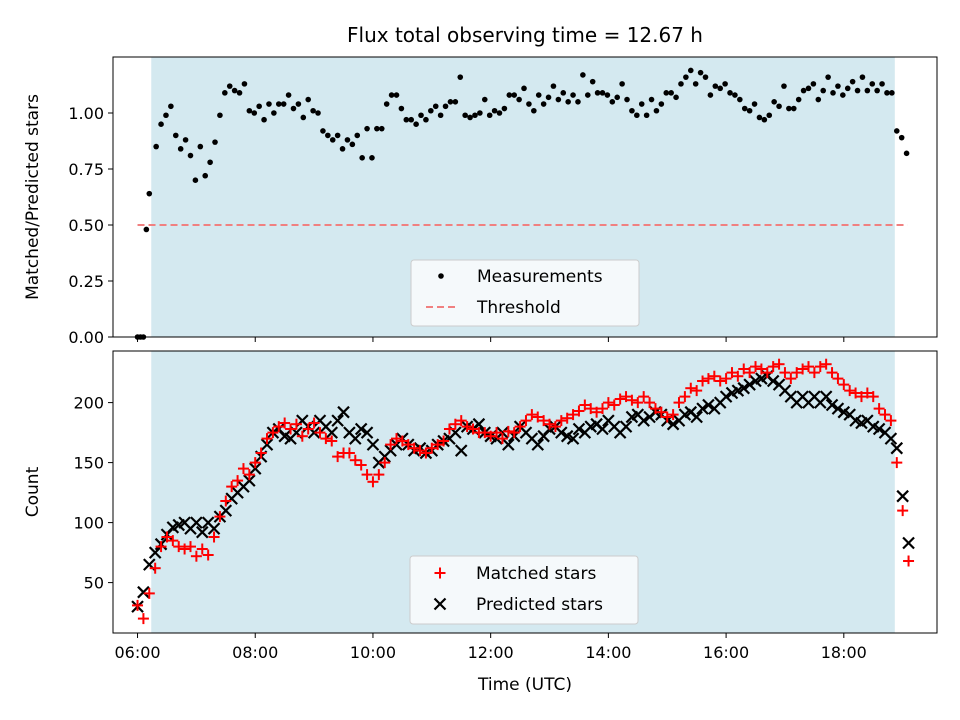 The width and height of the screenshot is (960, 720). What do you see at coordinates (608, 652) in the screenshot?
I see `count-x-tick-label: 14:00` at bounding box center [608, 652].